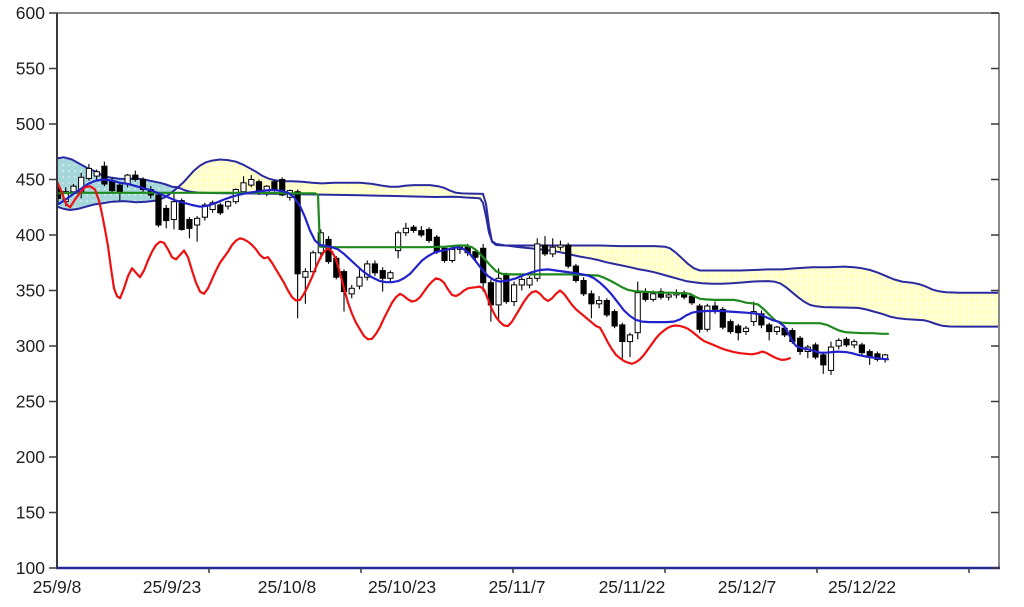 The height and width of the screenshot is (607, 1024). What do you see at coordinates (30, 513) in the screenshot?
I see `y-axis-tick-label: 150` at bounding box center [30, 513].